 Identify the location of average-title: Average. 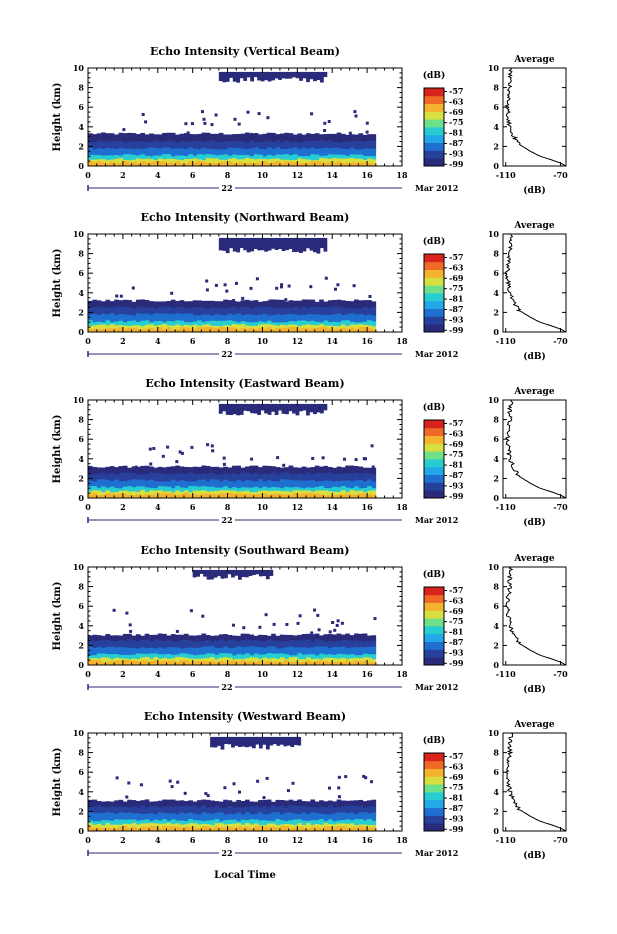
(533, 392).